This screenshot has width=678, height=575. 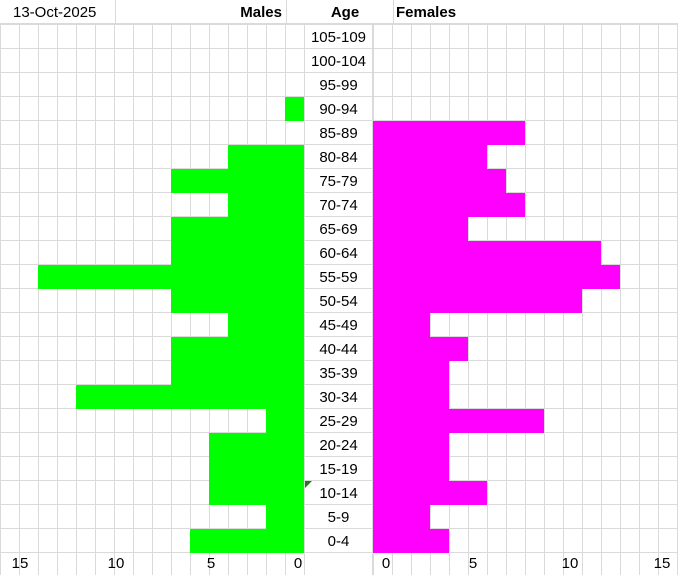 I want to click on age-group-label: 15-19, so click(x=338, y=469).